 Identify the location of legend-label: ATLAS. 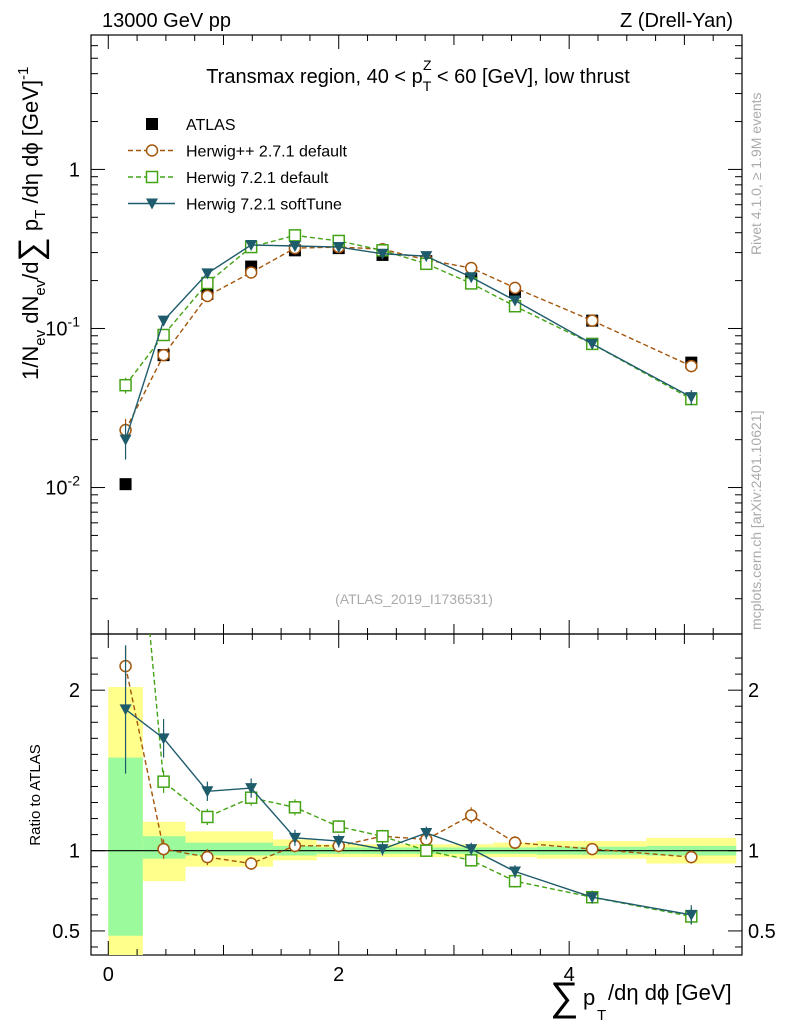
(211, 125).